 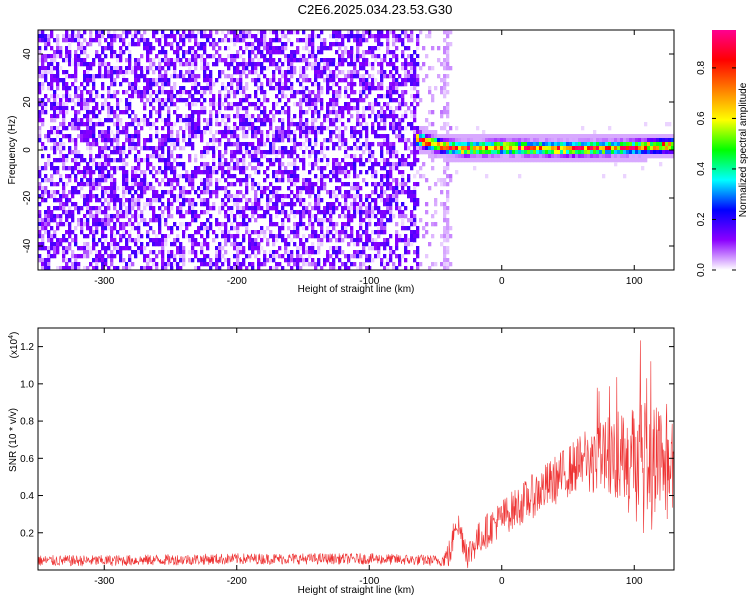 I want to click on snr-x-label: Height of straight line (km), so click(x=356, y=590).